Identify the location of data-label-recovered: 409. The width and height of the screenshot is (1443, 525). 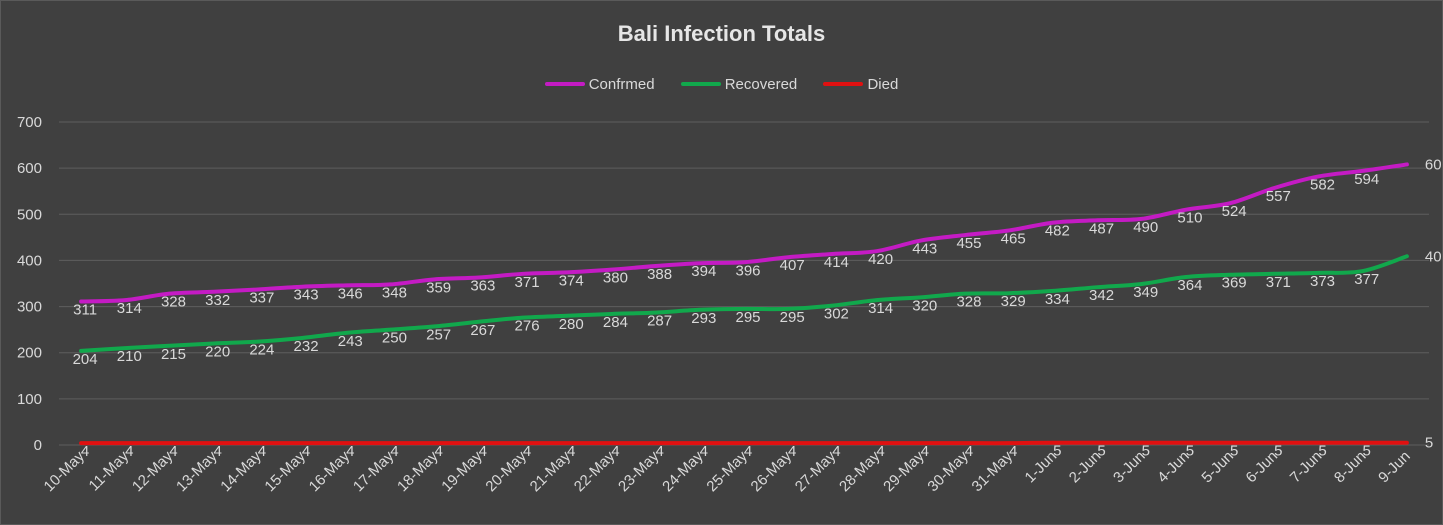
(1433, 256).